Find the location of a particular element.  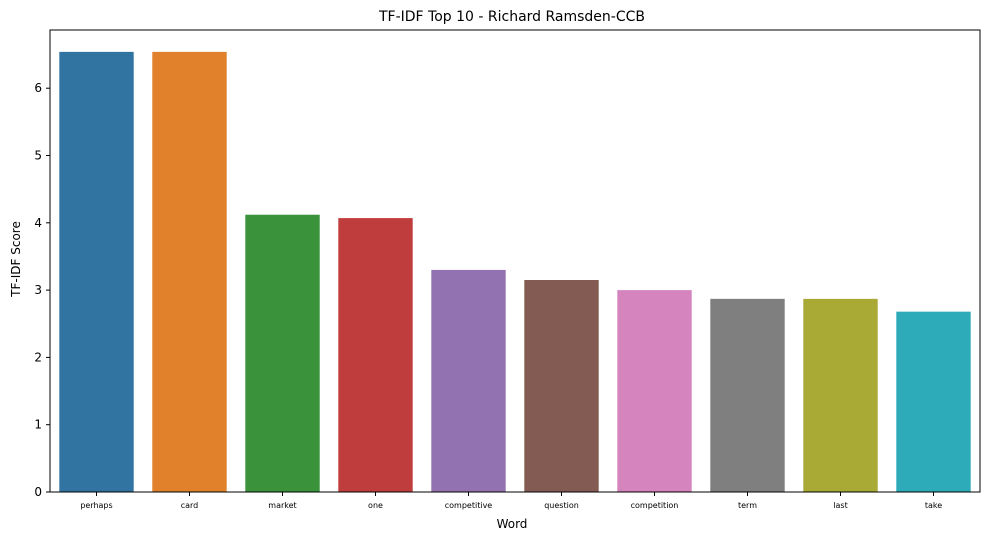

x-tick-label: market is located at coordinates (282, 505).